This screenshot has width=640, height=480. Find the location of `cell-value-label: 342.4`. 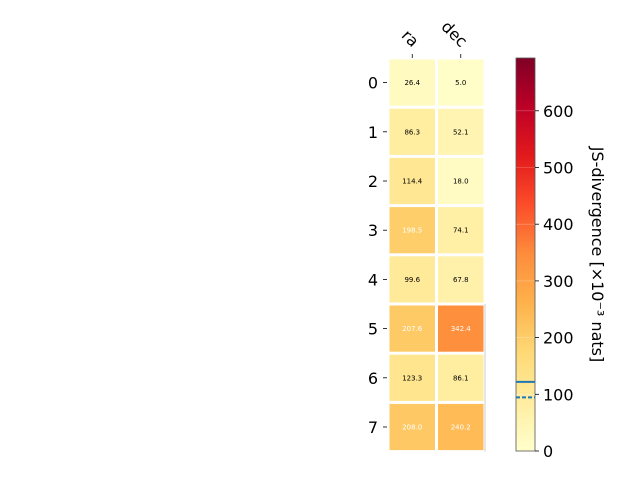

cell-value-label: 342.4 is located at coordinates (461, 329).